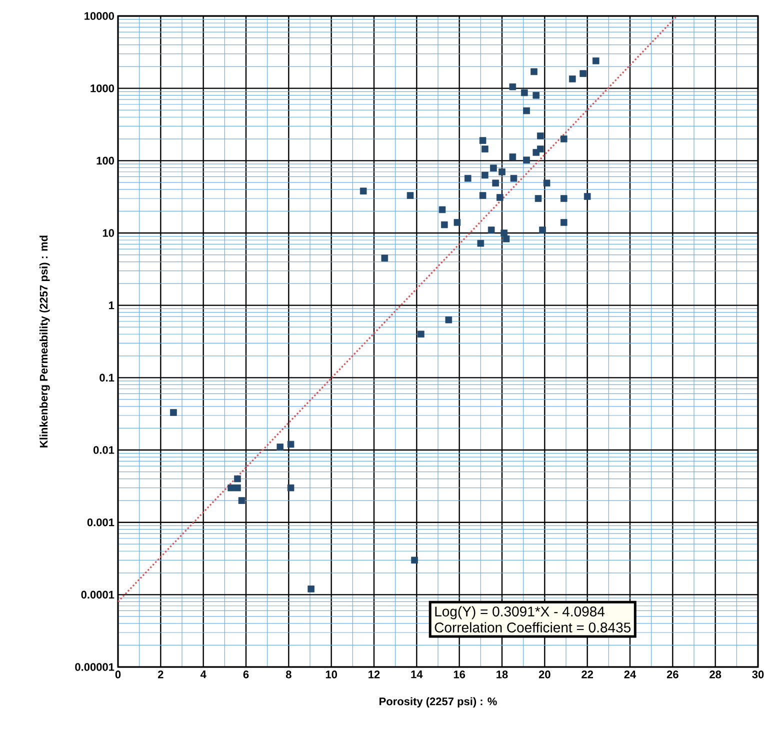  Describe the element at coordinates (588, 674) in the screenshot. I see `x-tick-label: 22` at that location.